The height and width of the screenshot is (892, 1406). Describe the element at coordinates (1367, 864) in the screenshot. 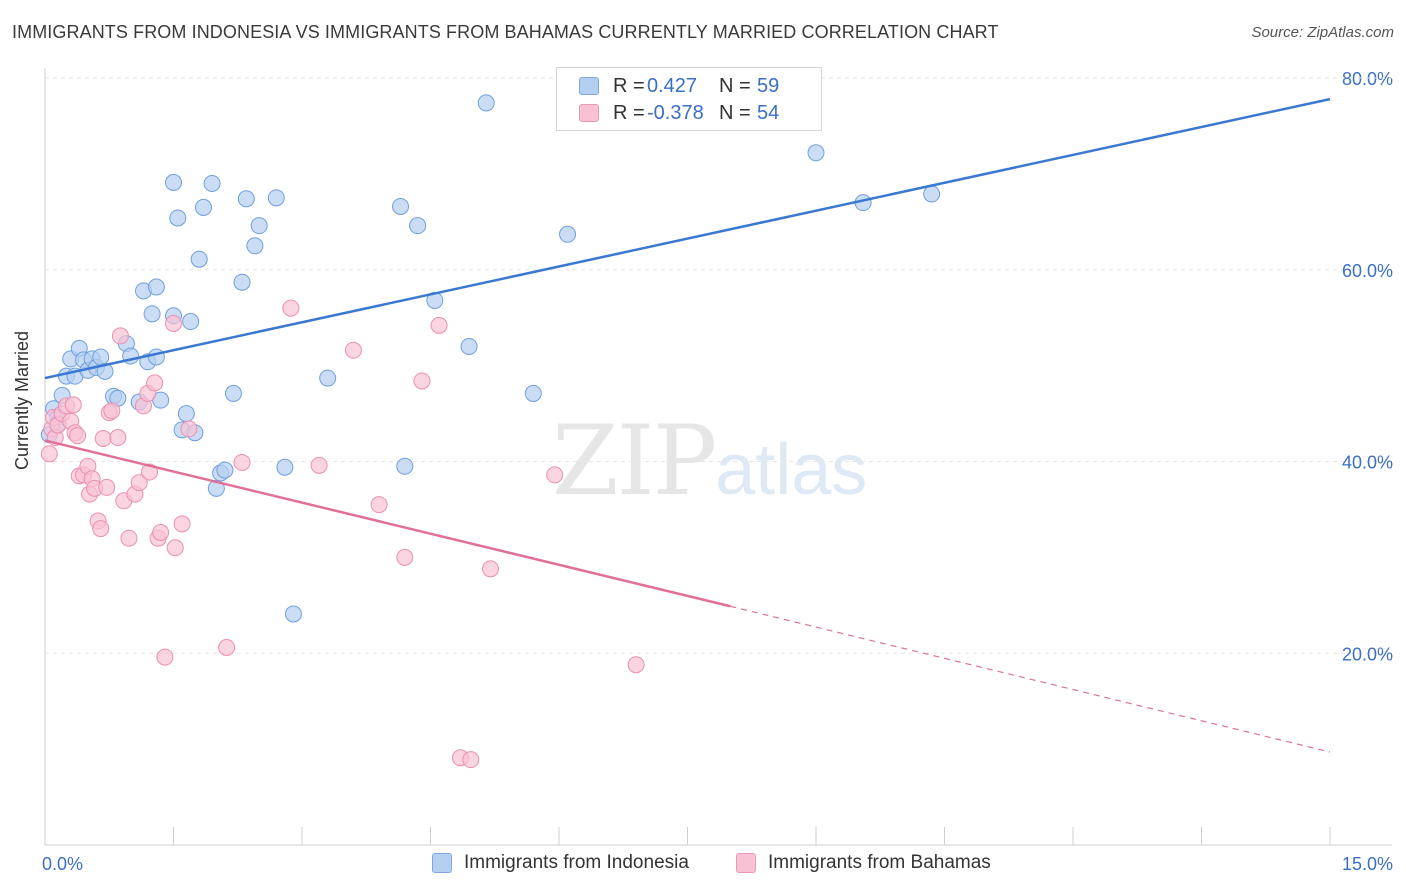

I see `x-tick-label: 15.0%` at that location.